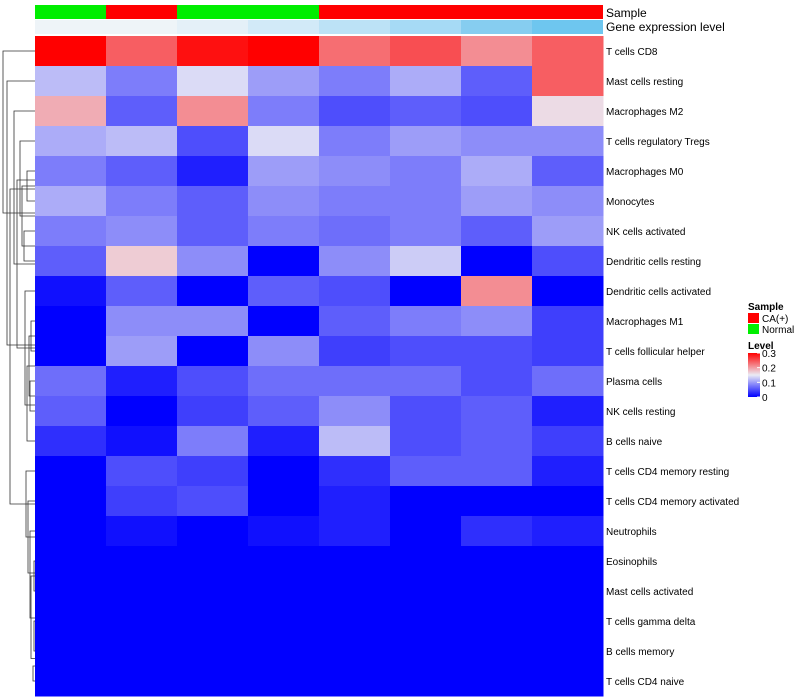 This screenshot has height=700, width=800. I want to click on row-label: T cells regulatory Tregs, so click(658, 142).